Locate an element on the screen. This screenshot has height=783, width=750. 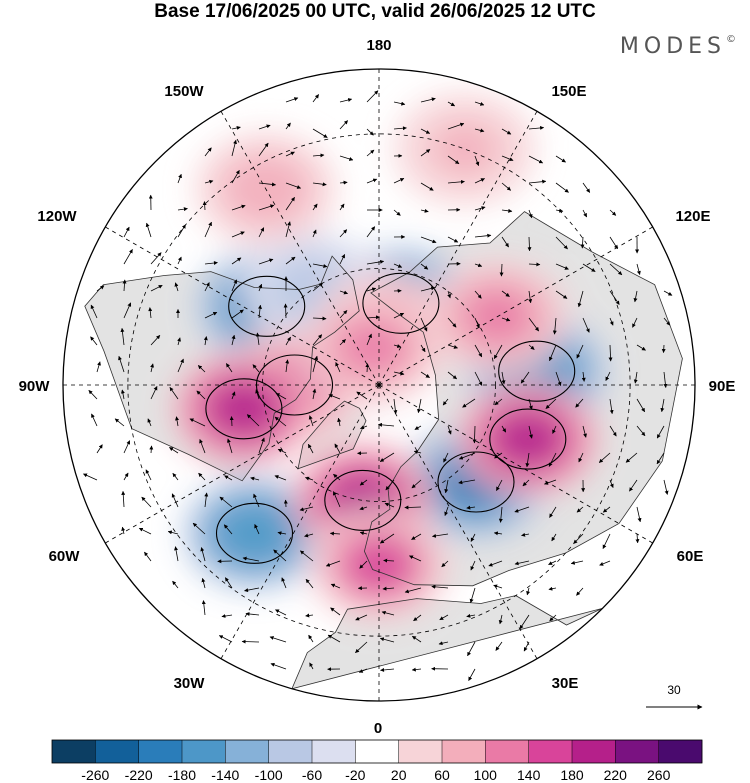
colorbar-tick-label: 260 is located at coordinates (659, 775).